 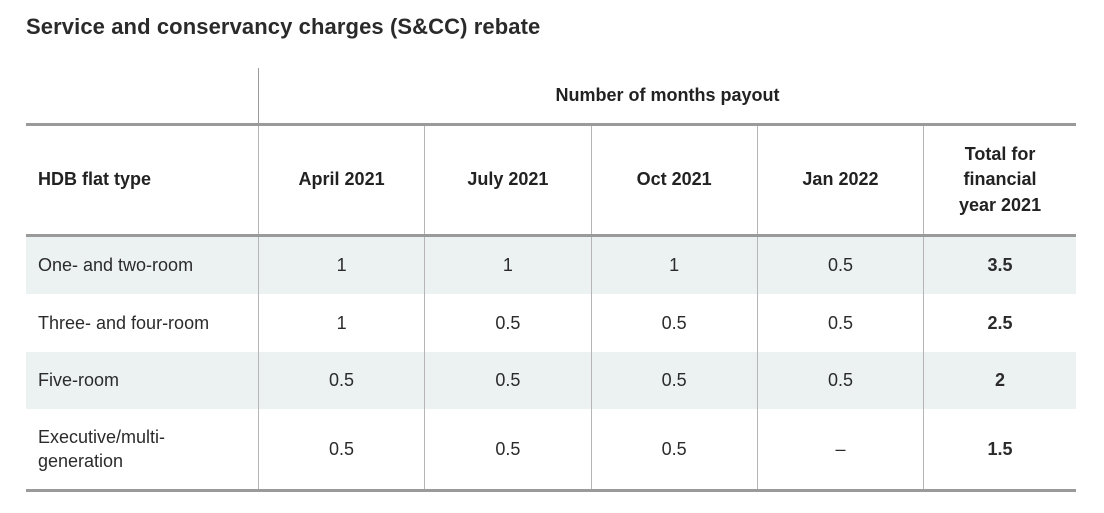 What do you see at coordinates (508, 265) in the screenshot?
I see `july-2021-cell: 1` at bounding box center [508, 265].